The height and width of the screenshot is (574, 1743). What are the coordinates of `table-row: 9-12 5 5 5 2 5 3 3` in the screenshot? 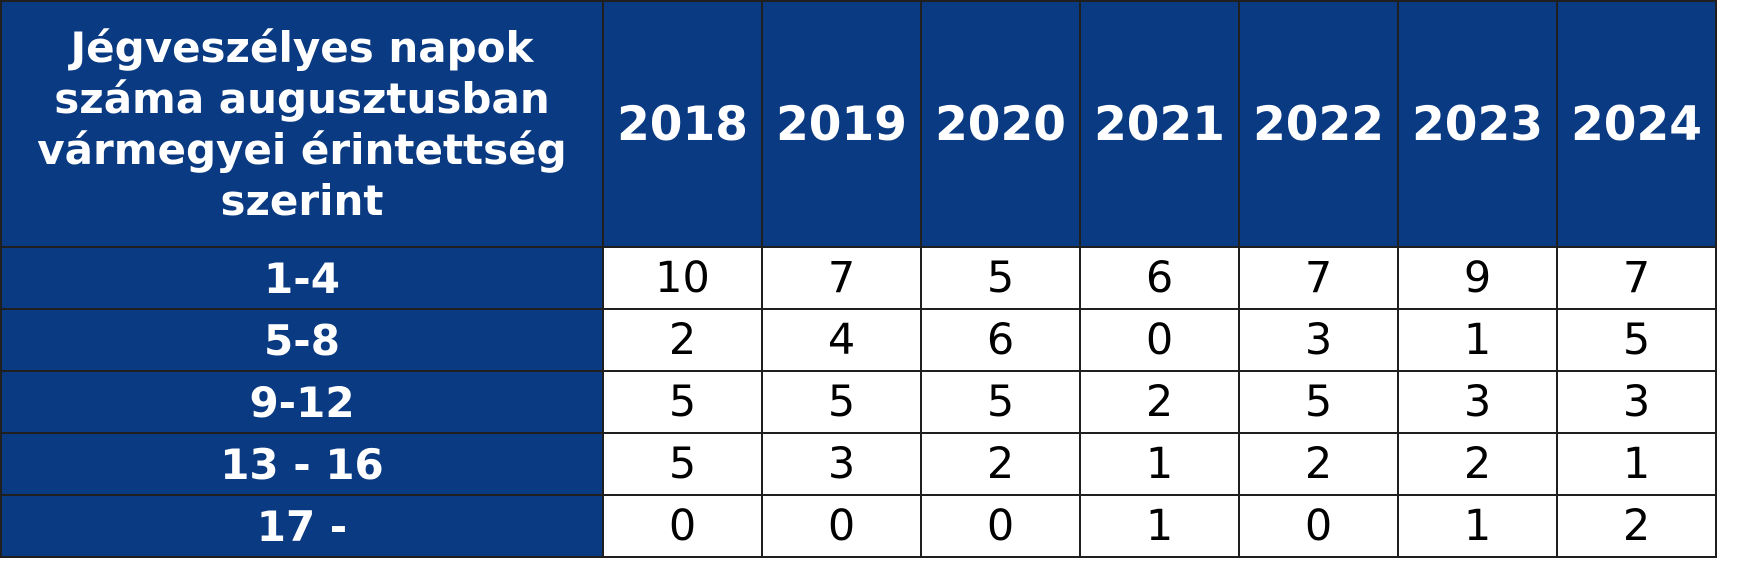 It's located at (858, 402).